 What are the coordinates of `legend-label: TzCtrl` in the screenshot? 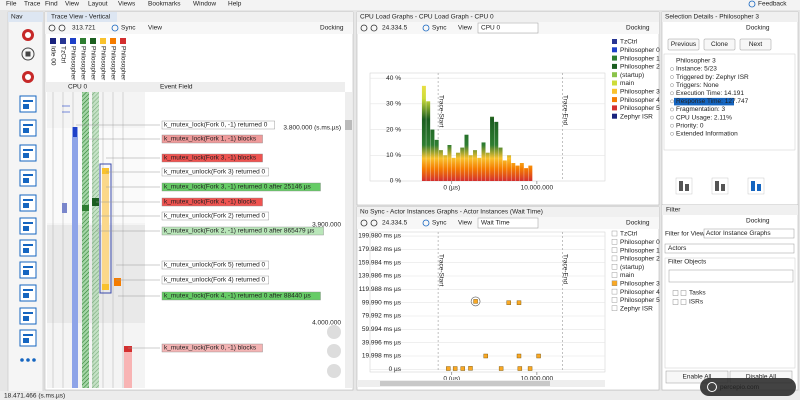 It's located at (629, 234).